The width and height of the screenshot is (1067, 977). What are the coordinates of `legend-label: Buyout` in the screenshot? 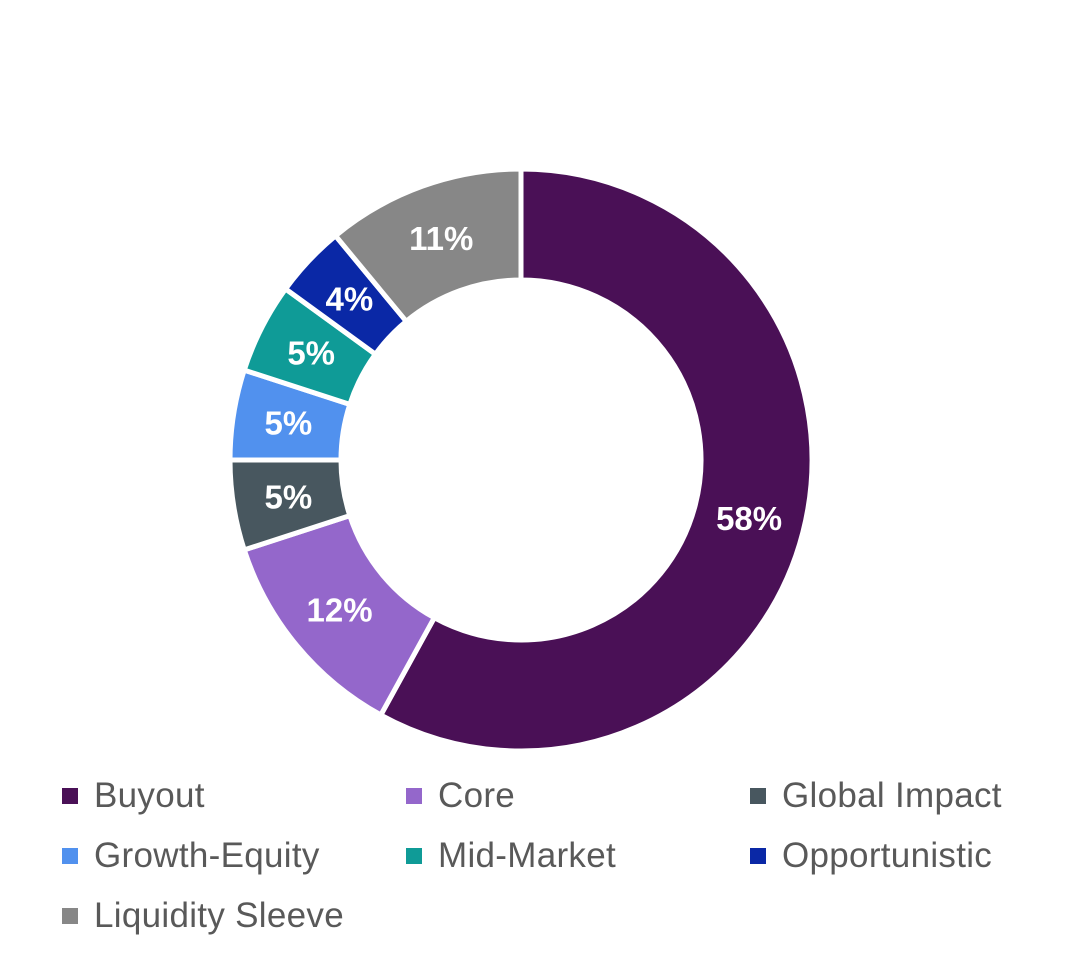 It's located at (149, 795).